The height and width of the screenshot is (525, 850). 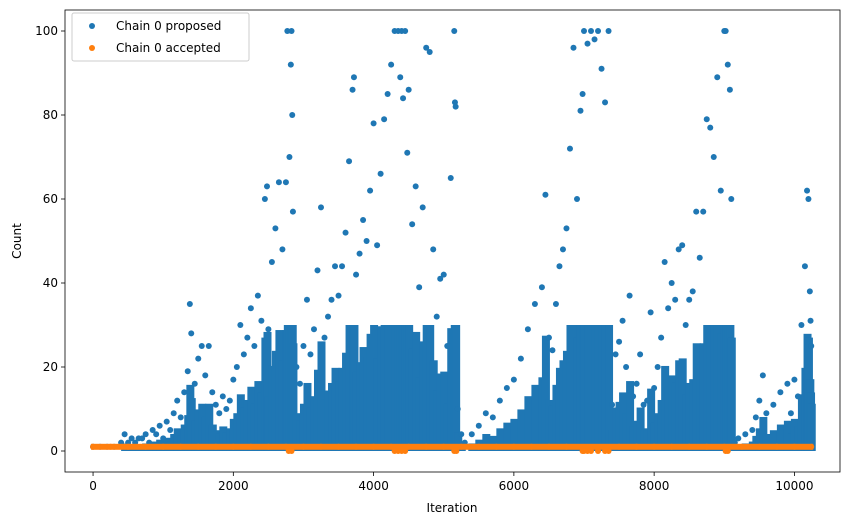 I want to click on y-axis: 0 20 40 60 80 100, so click(x=50, y=241).